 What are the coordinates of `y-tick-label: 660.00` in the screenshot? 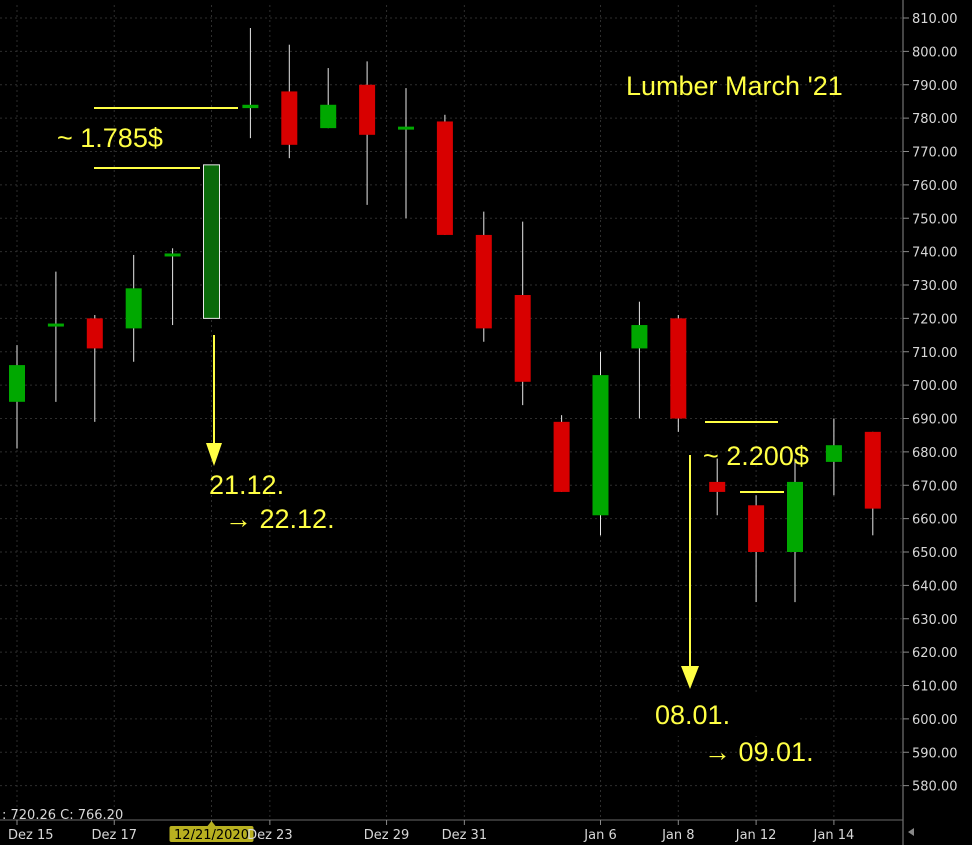 It's located at (935, 520).